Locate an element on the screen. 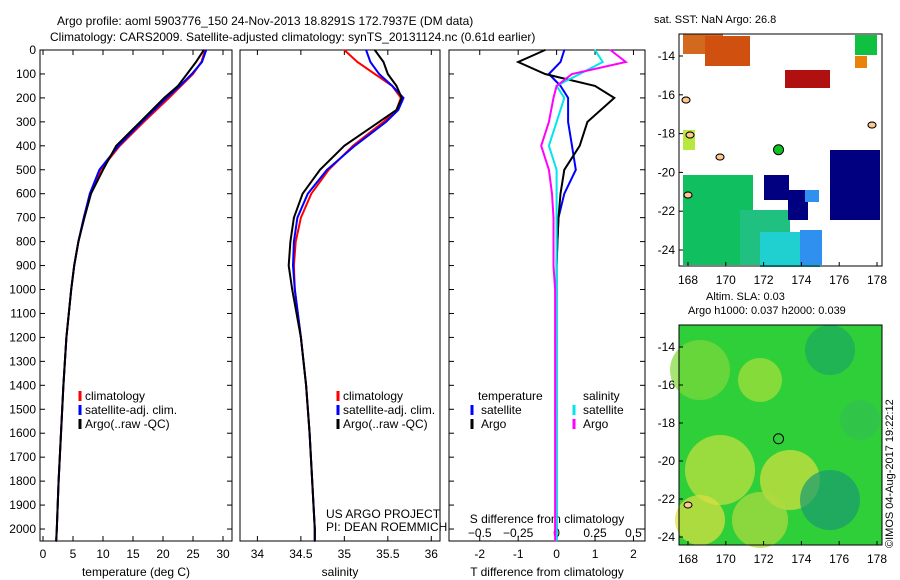 The height and width of the screenshot is (580, 900). series-line-s-argo-s-units- is located at coordinates (584, 295).